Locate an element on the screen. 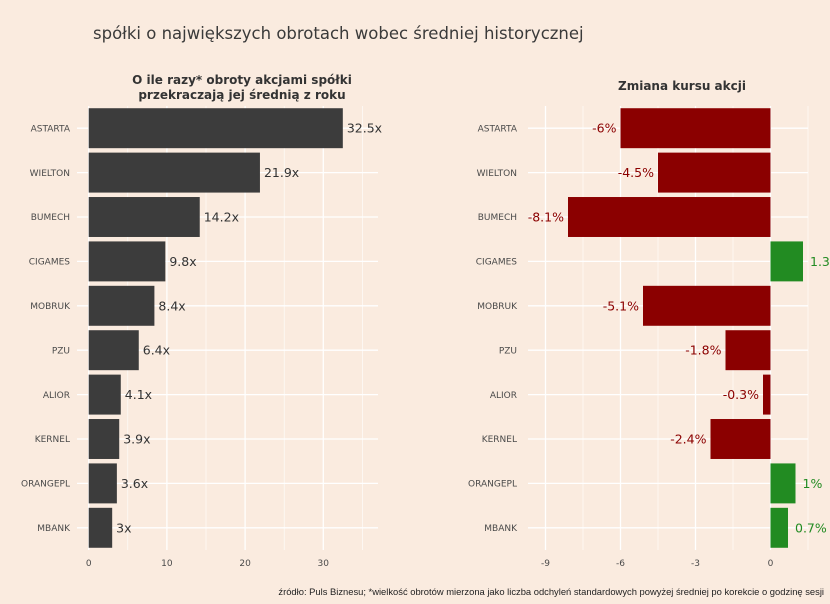  left-category-label: ASTARTA is located at coordinates (51, 129).